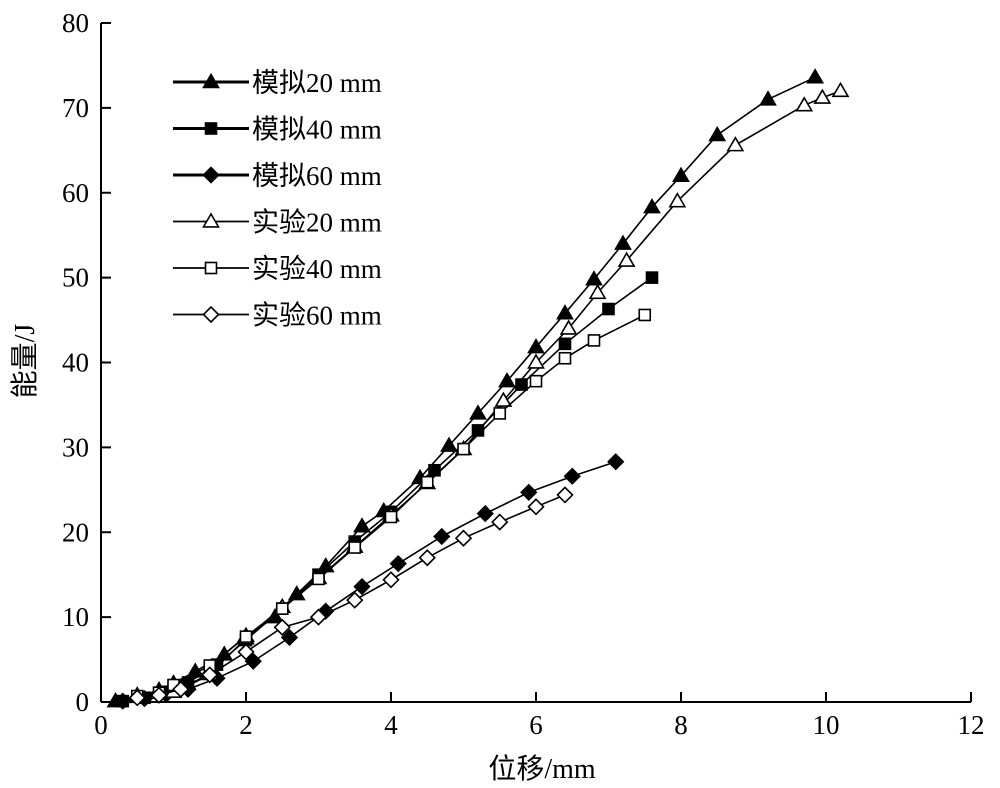 This screenshot has height=788, width=1000. Describe the element at coordinates (246, 725) in the screenshot. I see `x-tick-label: 2` at that location.